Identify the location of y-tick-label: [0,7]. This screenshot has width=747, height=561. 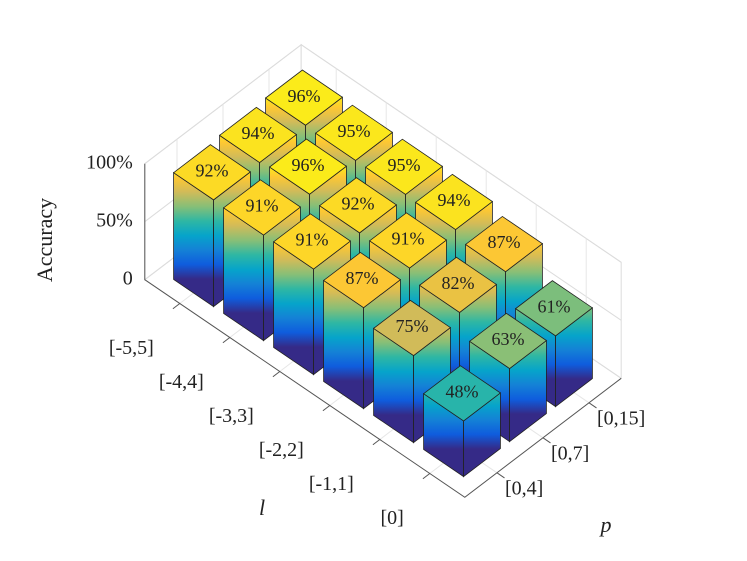
(570, 453).